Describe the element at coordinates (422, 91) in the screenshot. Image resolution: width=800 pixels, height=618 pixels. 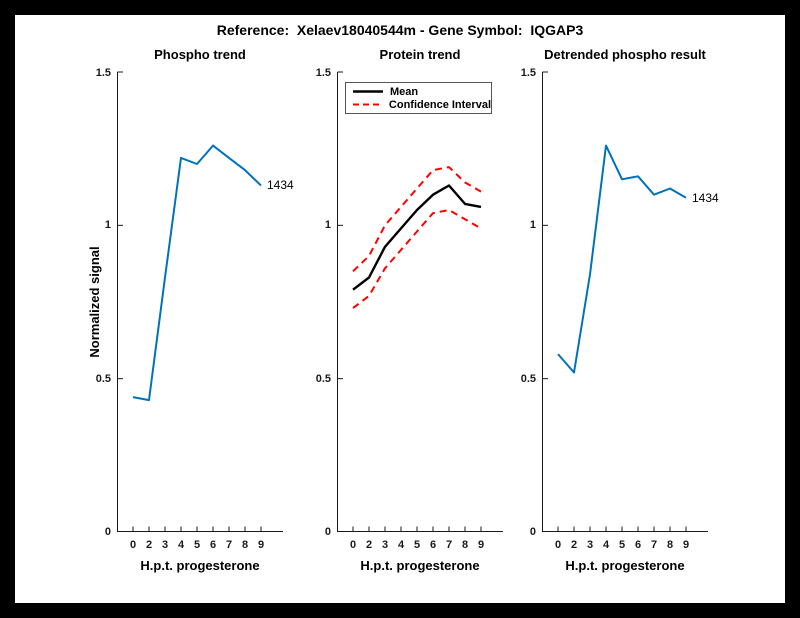
I see `legend-entry-mean: Mean` at that location.